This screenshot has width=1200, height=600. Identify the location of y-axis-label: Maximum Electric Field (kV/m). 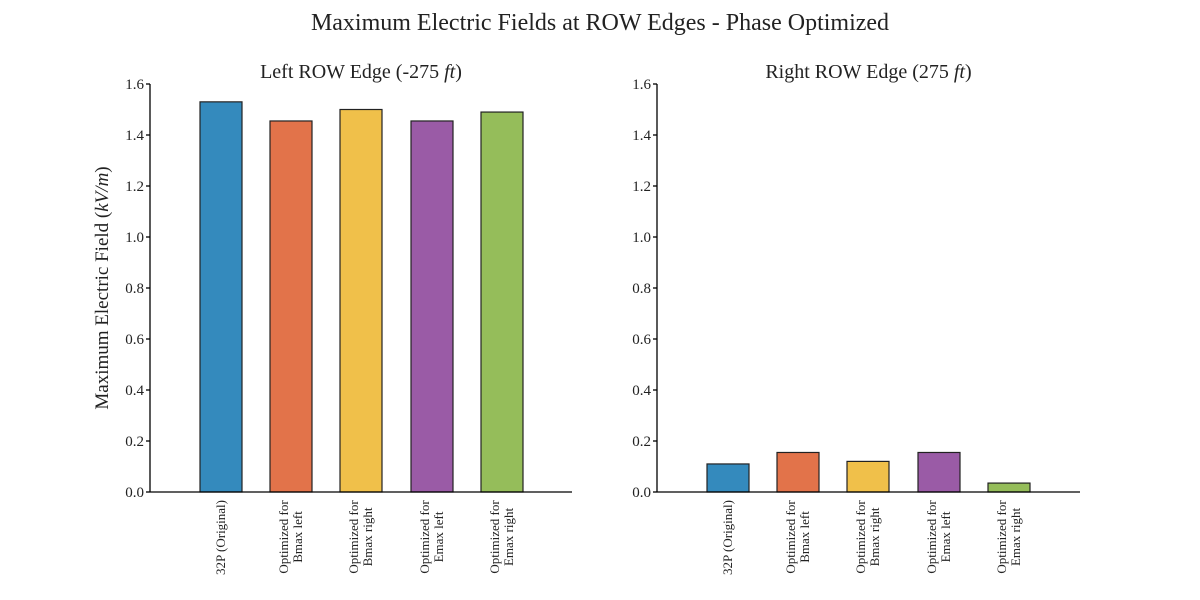
(102, 287).